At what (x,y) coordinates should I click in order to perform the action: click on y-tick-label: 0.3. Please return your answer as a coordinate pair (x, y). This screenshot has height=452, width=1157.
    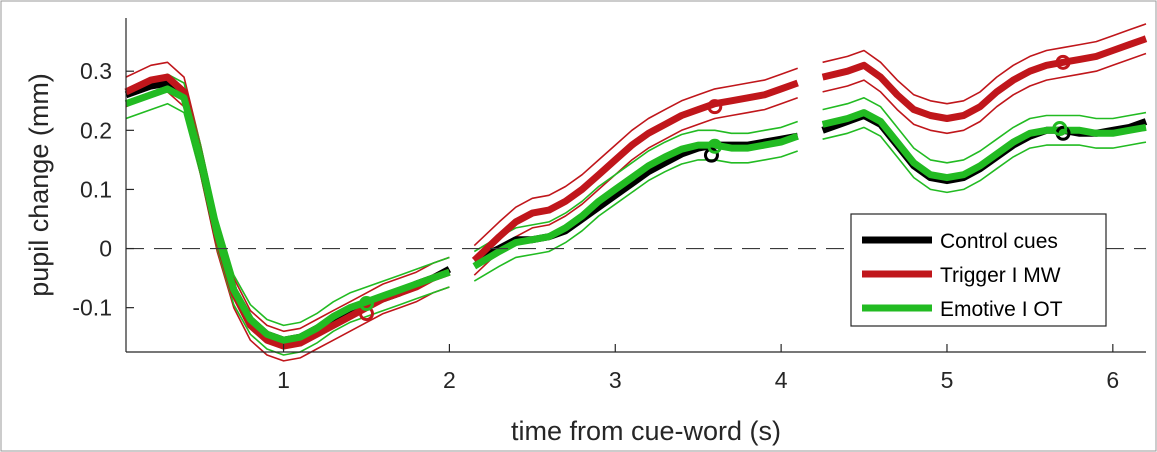
    Looking at the image, I should click on (96, 71).